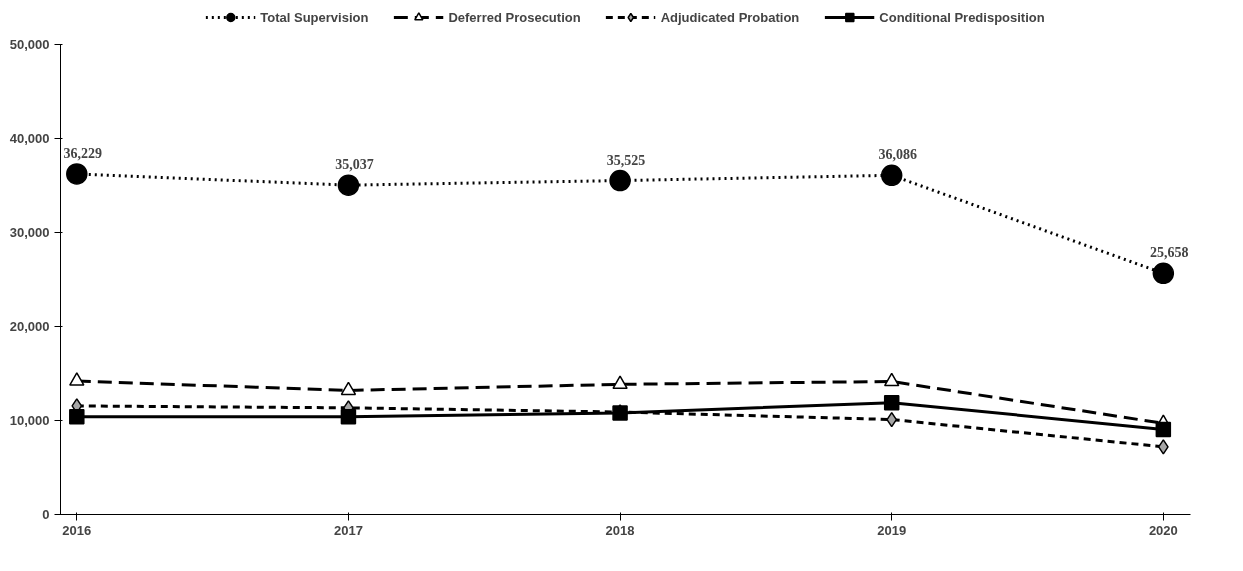  I want to click on y-tick-label: 0, so click(46, 514).